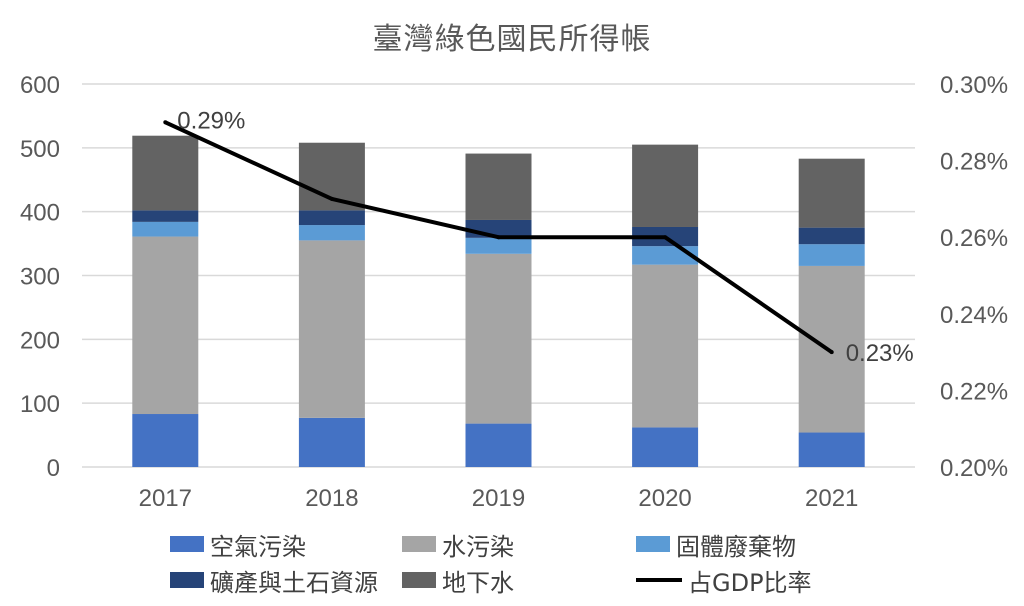 This screenshot has width=1024, height=606. Describe the element at coordinates (974, 238) in the screenshot. I see `y2-tick-label: 0.26%` at that location.